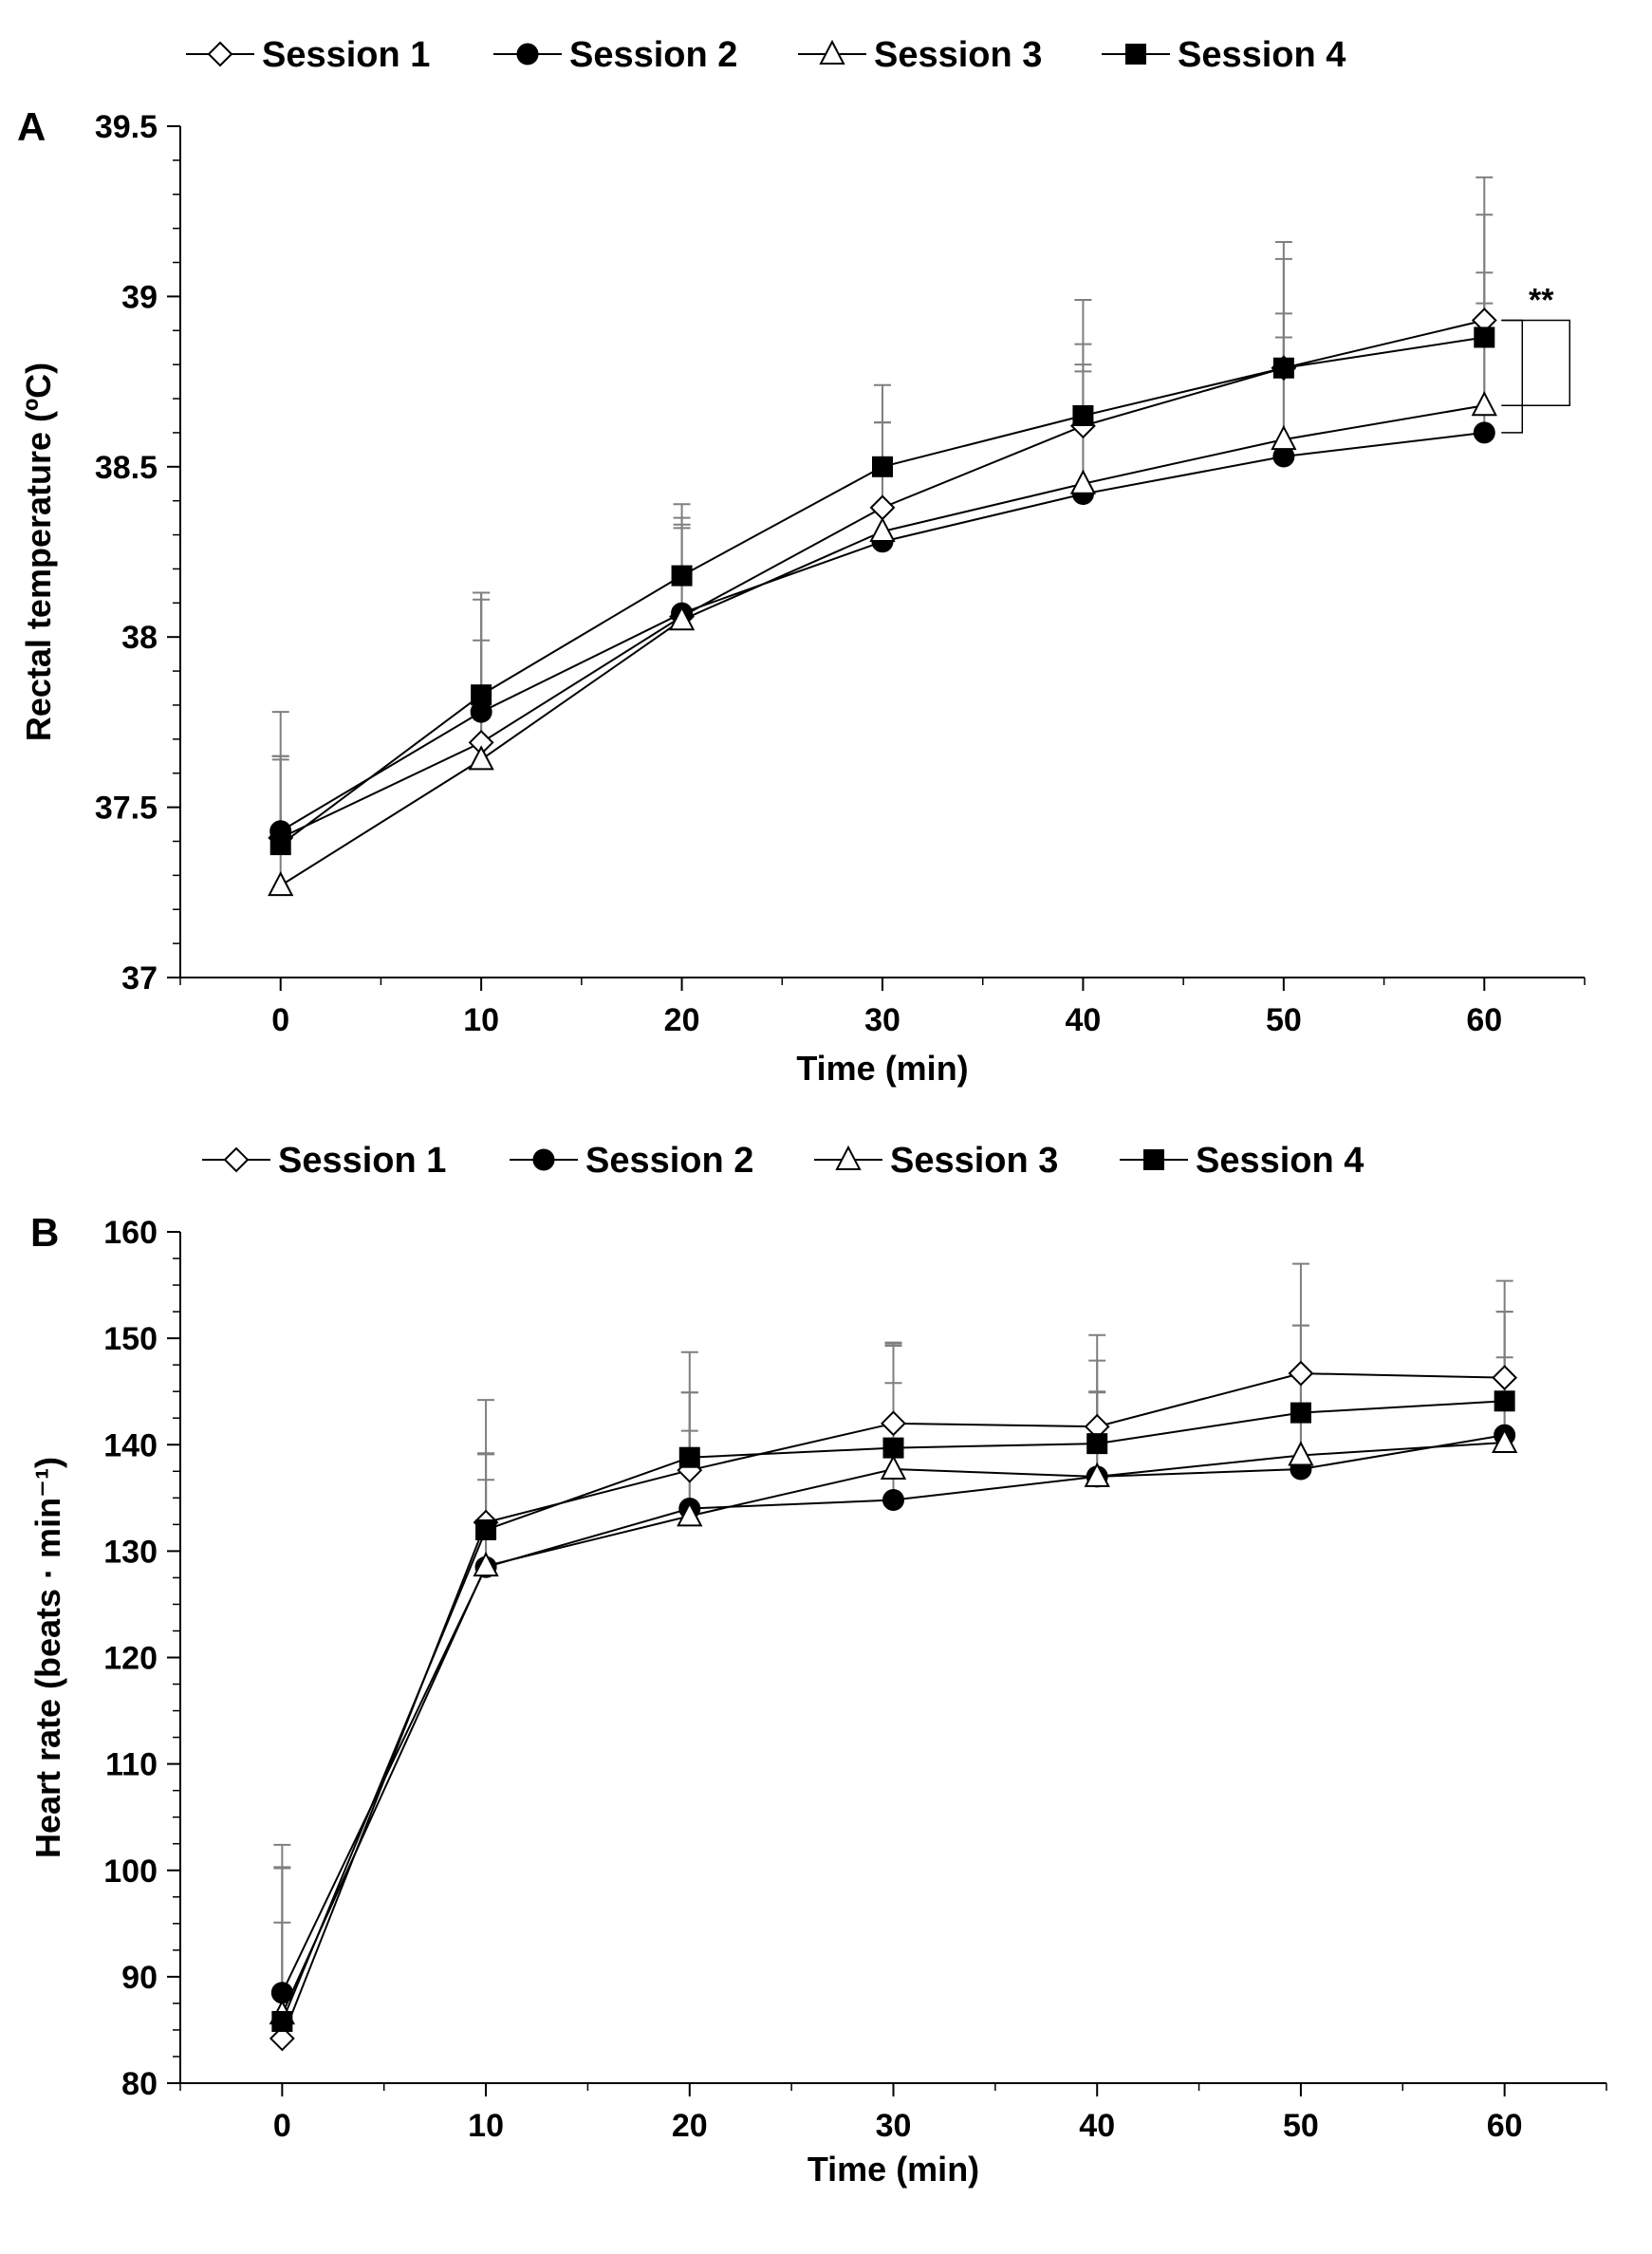  What do you see at coordinates (130, 1552) in the screenshot?
I see `y-tick-label: 130` at bounding box center [130, 1552].